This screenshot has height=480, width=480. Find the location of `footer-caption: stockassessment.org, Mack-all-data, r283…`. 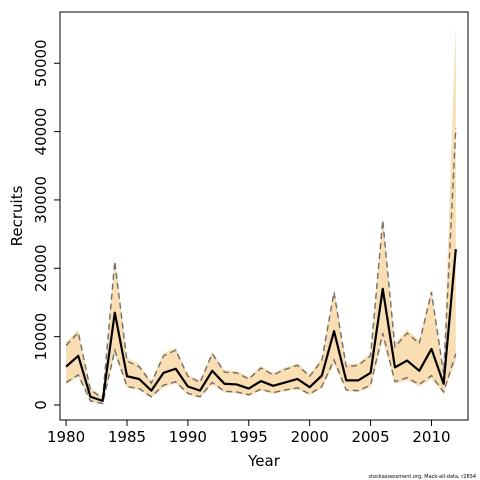

footer-caption: stockassessment.org, Mack-all-data, r283… is located at coordinates (422, 477).